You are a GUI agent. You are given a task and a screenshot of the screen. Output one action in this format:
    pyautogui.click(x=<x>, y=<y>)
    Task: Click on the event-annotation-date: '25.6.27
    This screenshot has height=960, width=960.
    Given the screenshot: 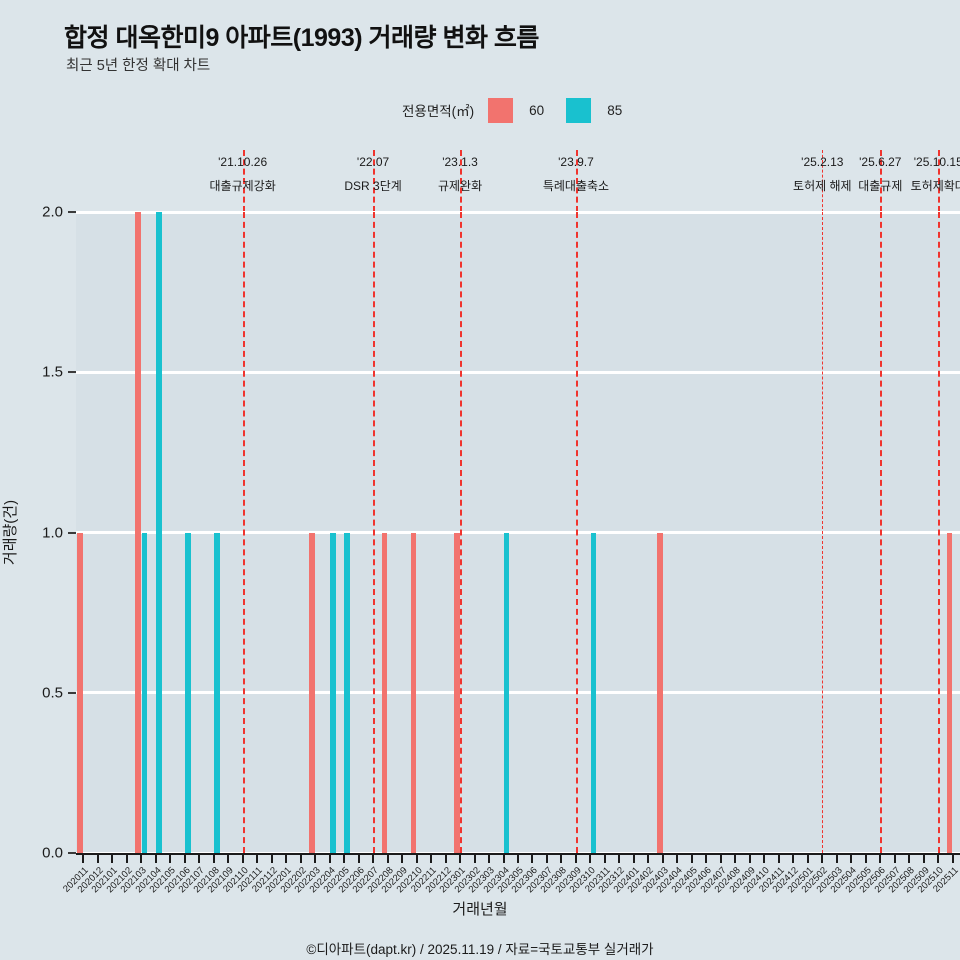 What is the action you would take?
    pyautogui.click(x=880, y=162)
    